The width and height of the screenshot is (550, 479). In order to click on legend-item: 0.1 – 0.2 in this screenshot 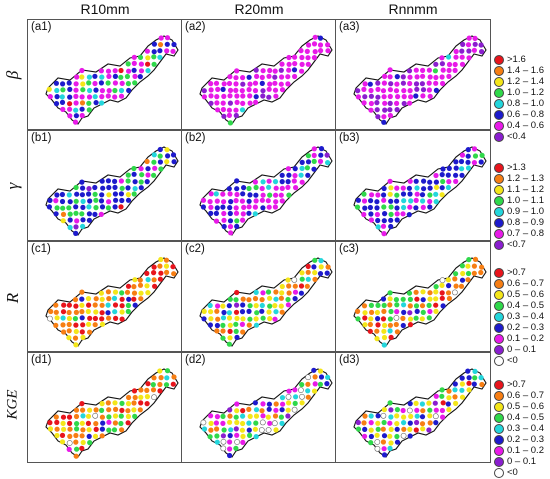, I will do `click(522, 451)`.